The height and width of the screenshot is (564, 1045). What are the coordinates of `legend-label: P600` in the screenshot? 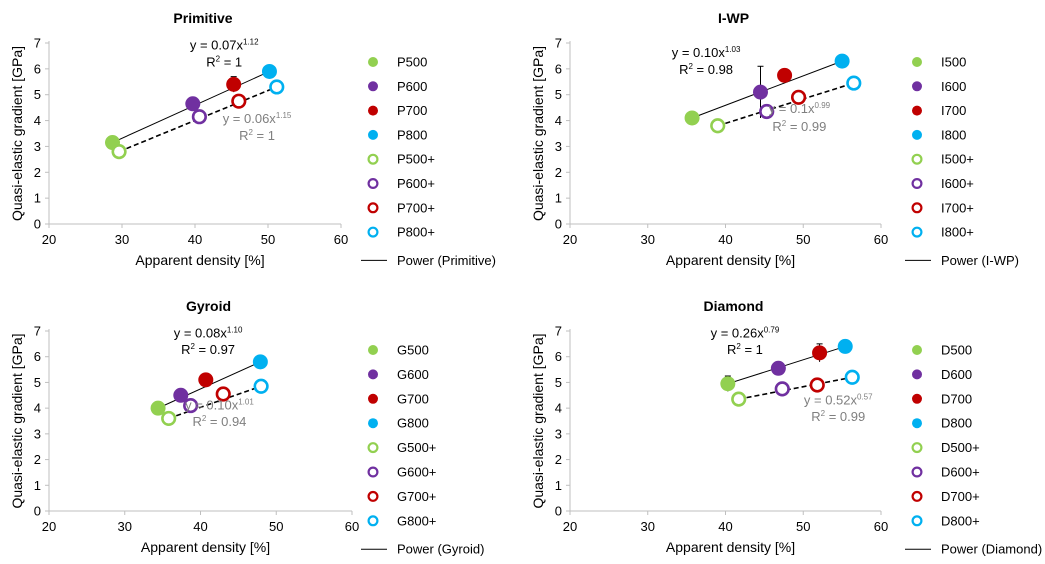 It's located at (412, 86).